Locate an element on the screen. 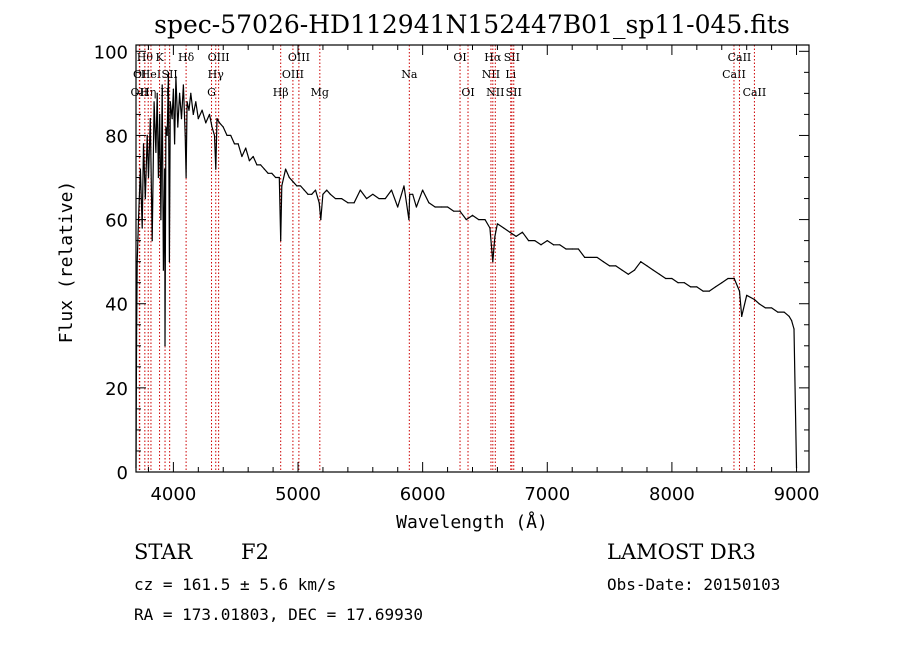 The width and height of the screenshot is (900, 649). obs-date: Obs-Date: 20150103 is located at coordinates (693, 584).